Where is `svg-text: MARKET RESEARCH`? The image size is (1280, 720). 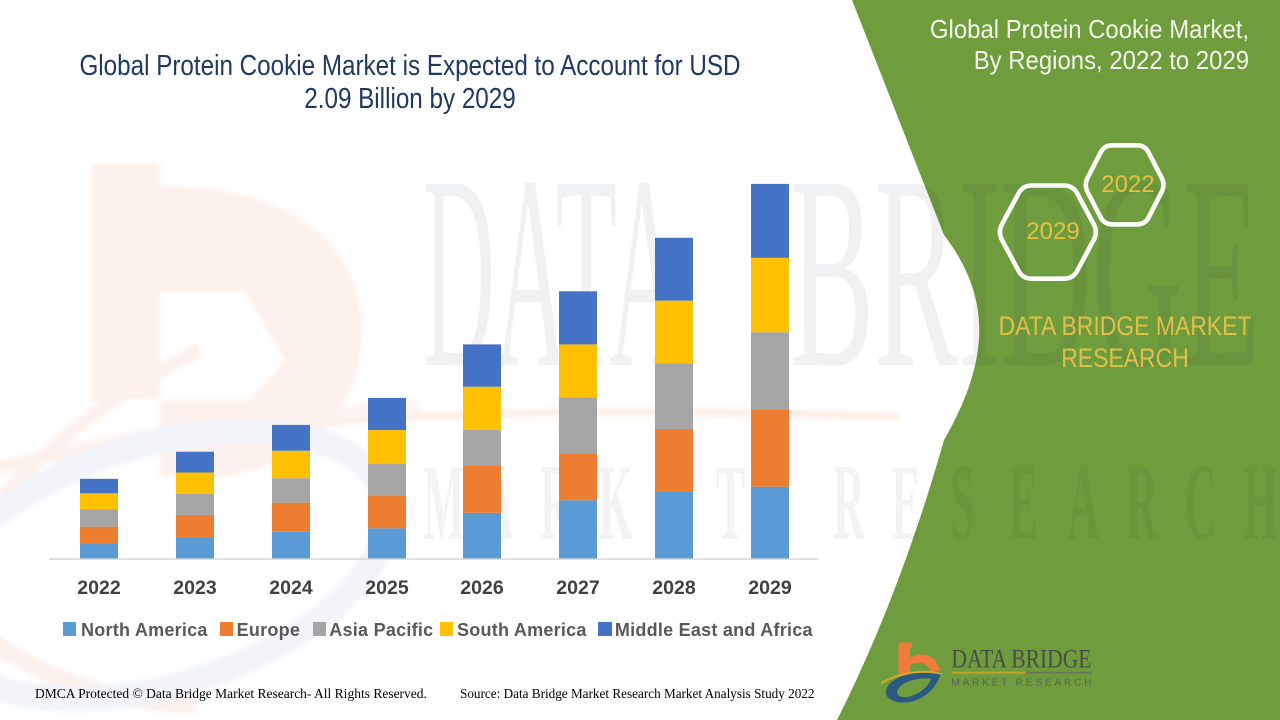
svg-text: MARKET RESEARCH is located at coordinates (1021, 682).